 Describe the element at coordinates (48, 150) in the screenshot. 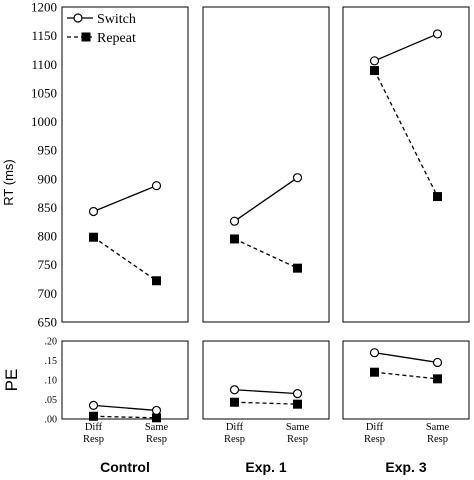

I see `rt-tick-label: 950` at that location.